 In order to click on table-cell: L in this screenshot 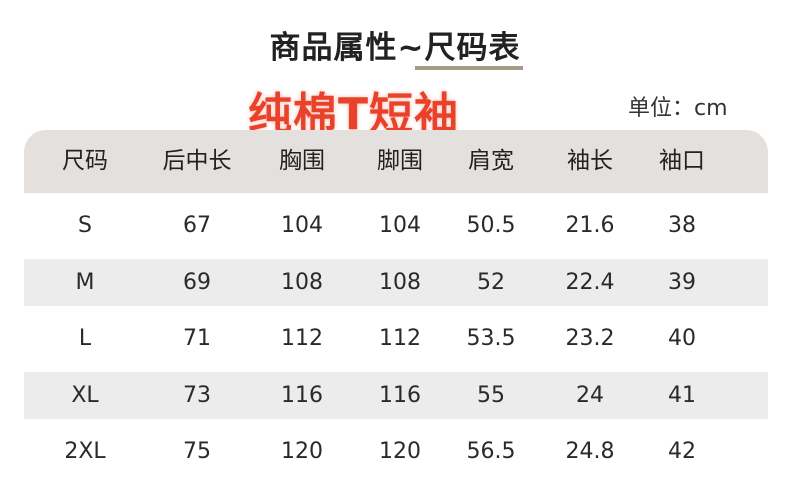, I will do `click(85, 338)`.